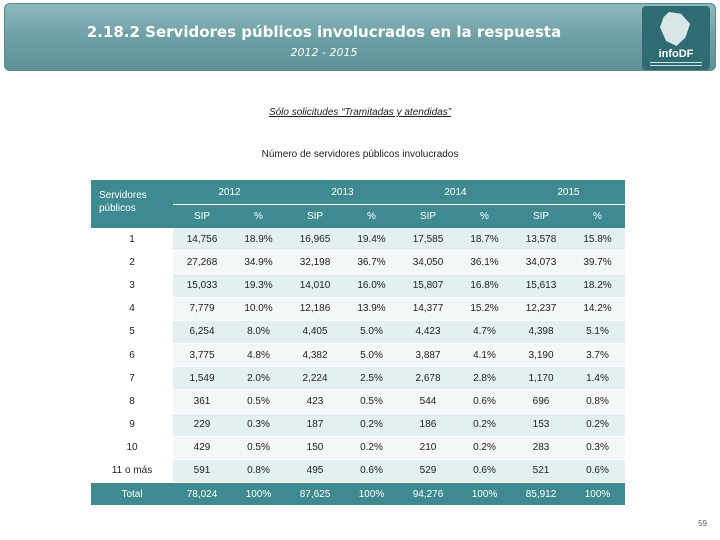 The height and width of the screenshot is (540, 720). What do you see at coordinates (541, 494) in the screenshot?
I see `total-cell: 85,912` at bounding box center [541, 494].